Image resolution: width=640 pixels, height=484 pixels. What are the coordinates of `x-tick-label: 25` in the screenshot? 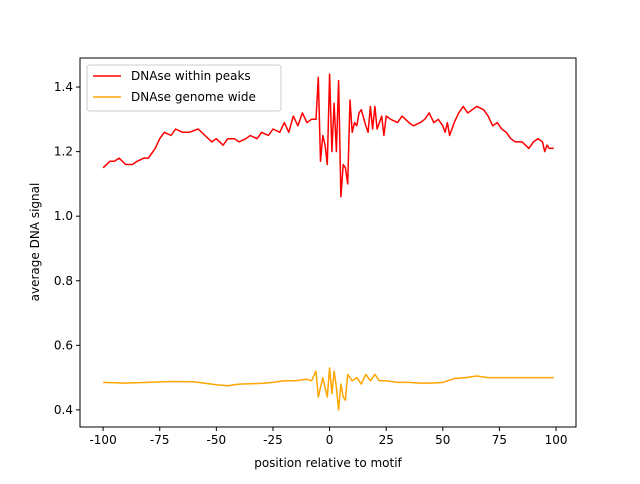 It's located at (386, 440).